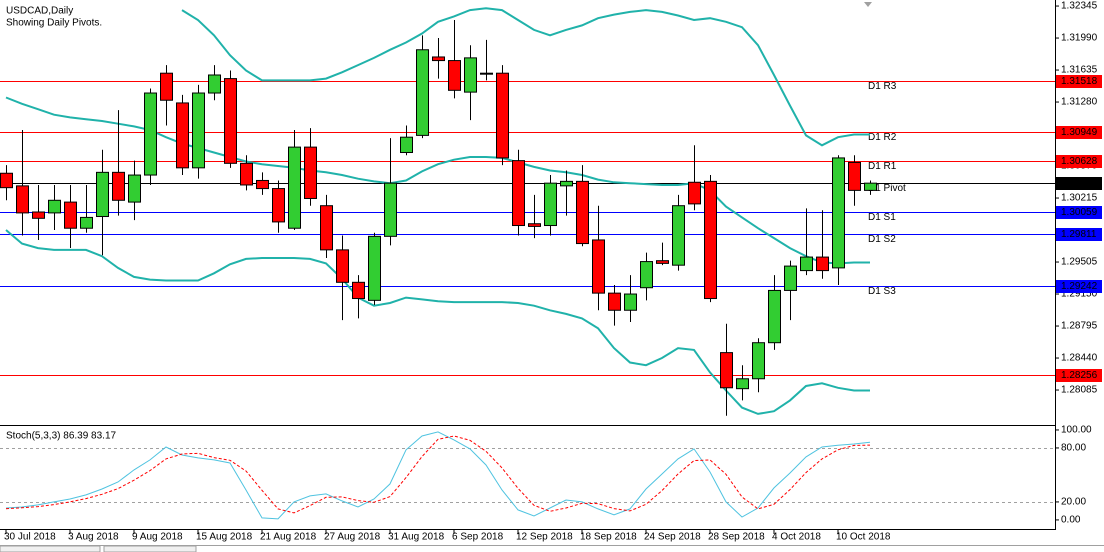  Describe the element at coordinates (1079, 6) in the screenshot. I see `y-tick-label: 1.32345` at that location.